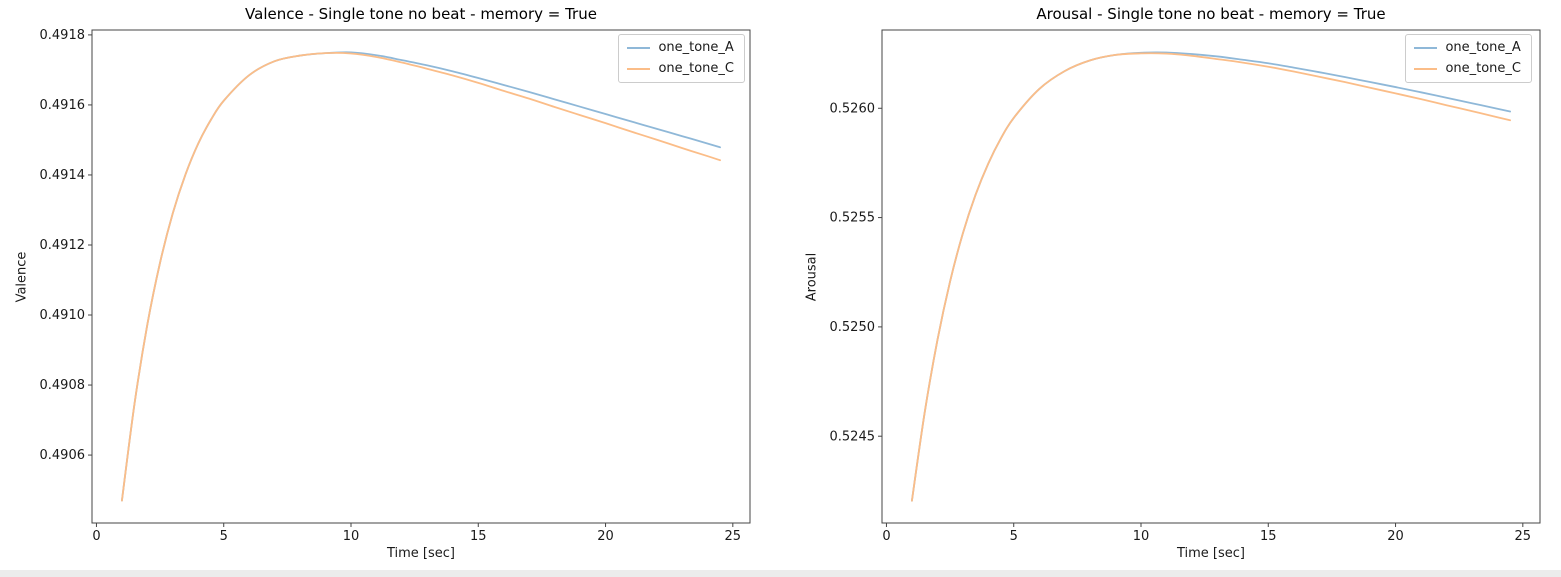  Describe the element at coordinates (853, 108) in the screenshot. I see `y-tick-label: 0.5260` at that location.